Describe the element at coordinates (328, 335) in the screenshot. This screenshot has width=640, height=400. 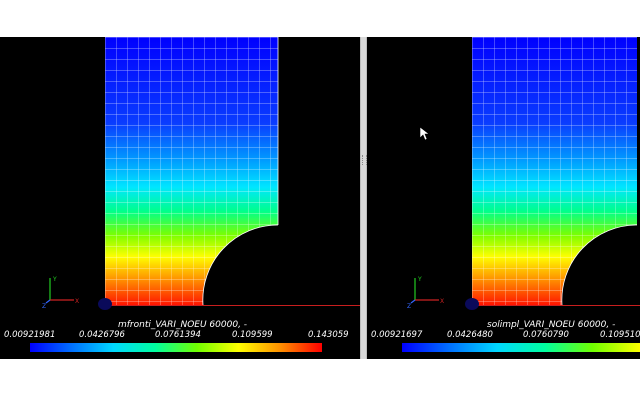
I see `tick-label: 0.143059` at that location.